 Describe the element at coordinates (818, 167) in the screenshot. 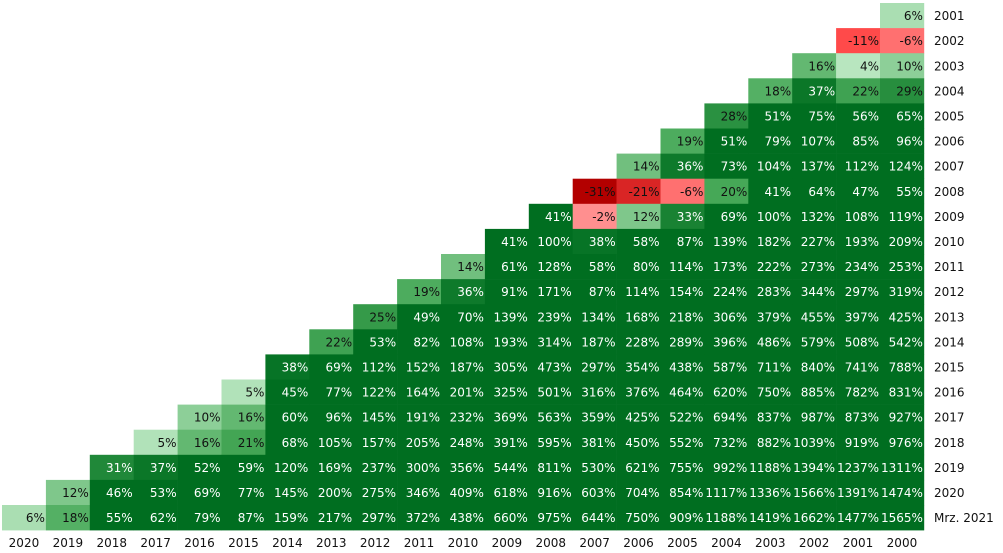

I see `cell-value-label: 137%` at that location.